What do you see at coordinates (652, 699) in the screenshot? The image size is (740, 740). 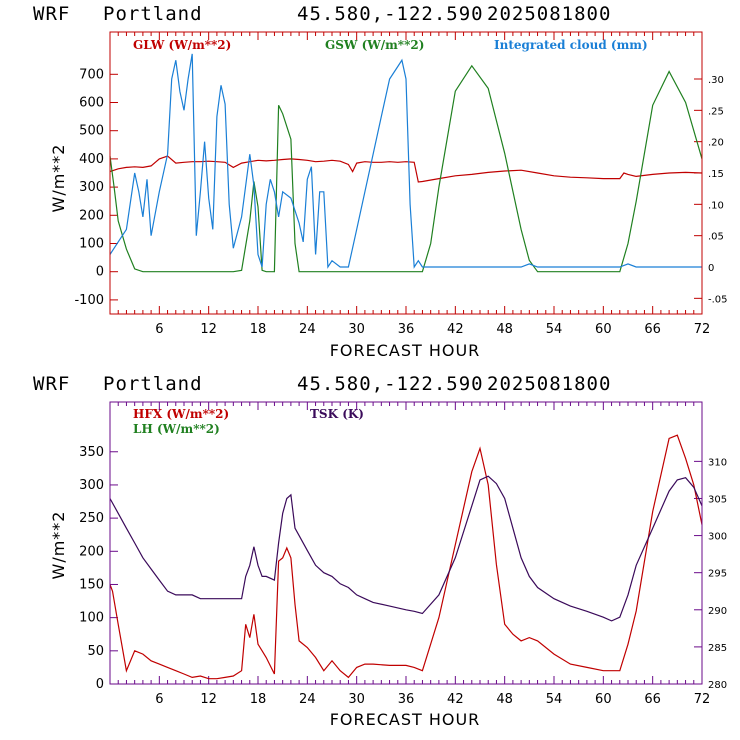 I see `bottom-xtick-label: 66` at bounding box center [652, 699].